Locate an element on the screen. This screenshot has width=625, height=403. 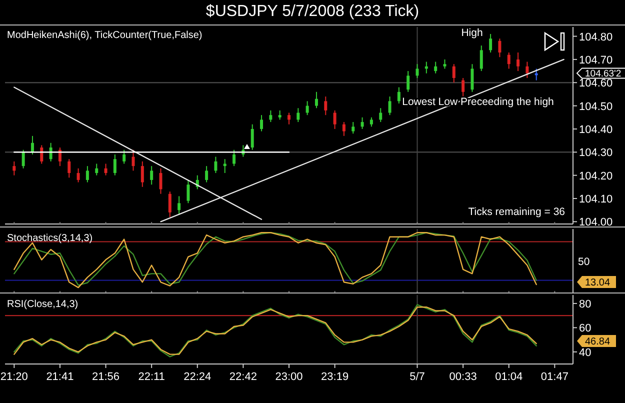
x-tick-label: 01:47 is located at coordinates (554, 377).